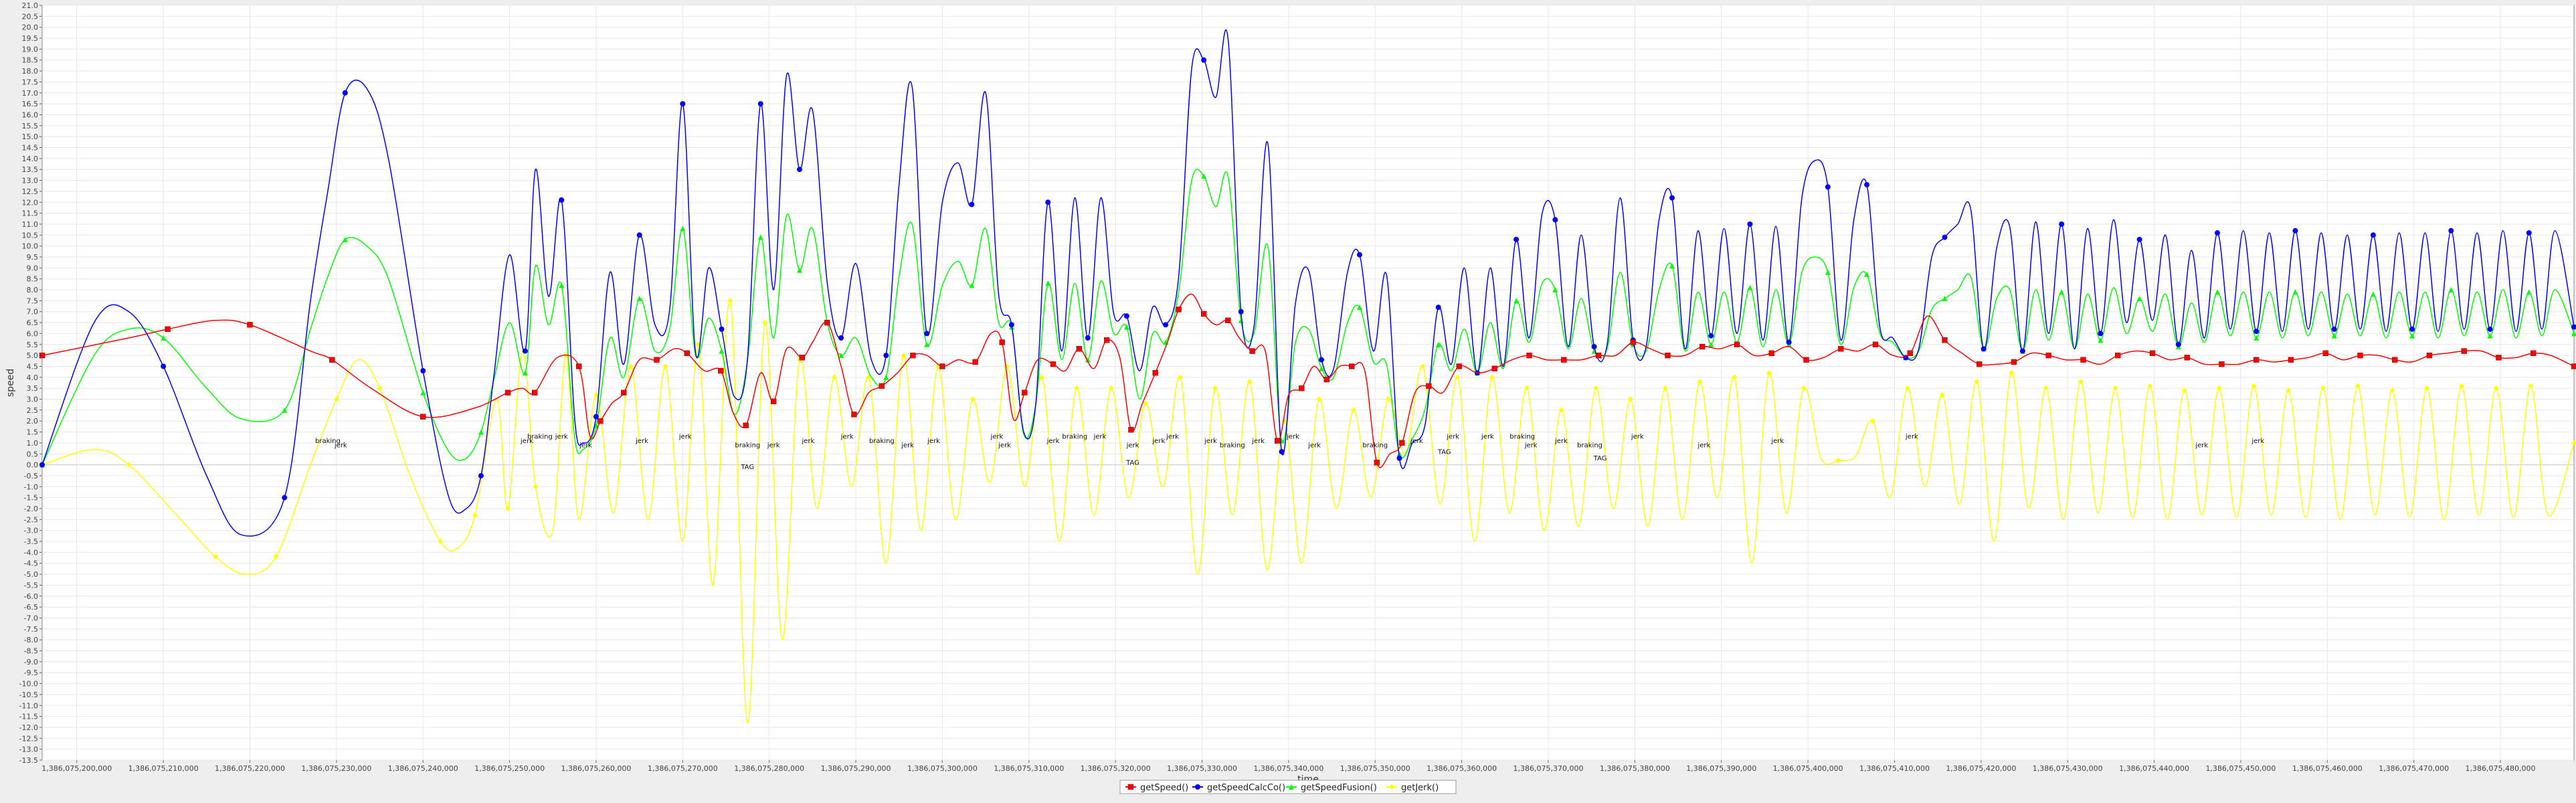 This screenshot has width=2576, height=803. Describe the element at coordinates (2501, 768) in the screenshot. I see `x-tick-label: 1,386,075,480,000` at that location.